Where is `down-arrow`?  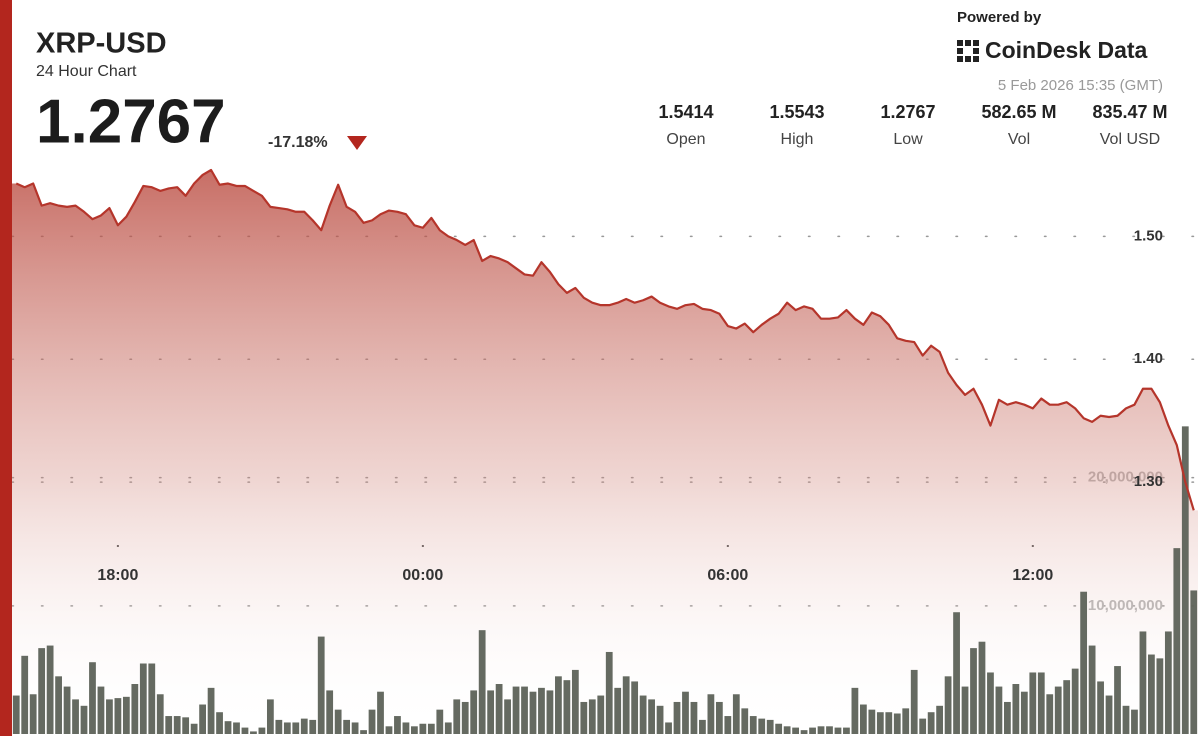 down-arrow is located at coordinates (357, 143).